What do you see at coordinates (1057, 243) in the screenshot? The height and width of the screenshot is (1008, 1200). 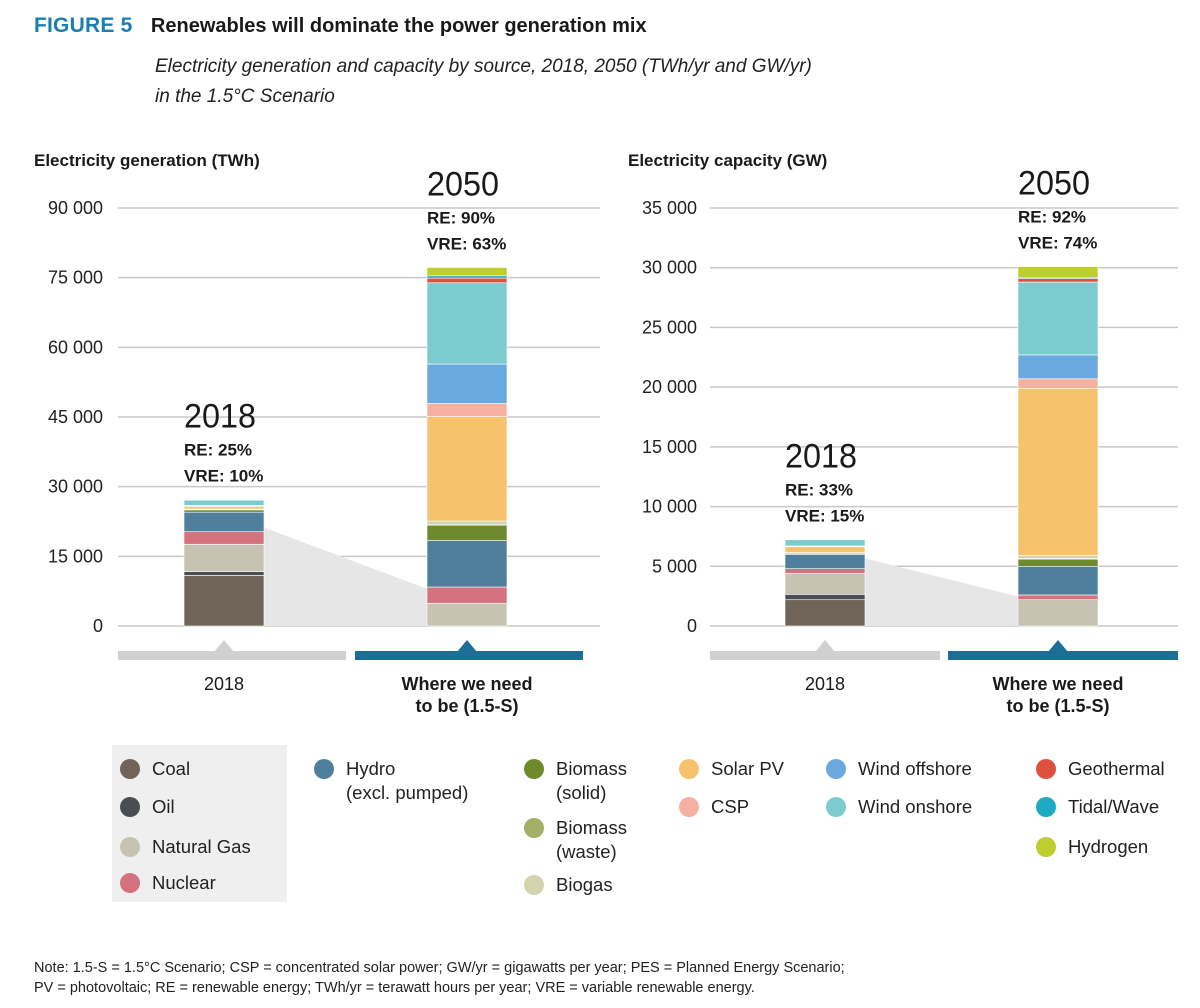 I see `capacity-bar-vre-label: VRE: 74%` at bounding box center [1057, 243].